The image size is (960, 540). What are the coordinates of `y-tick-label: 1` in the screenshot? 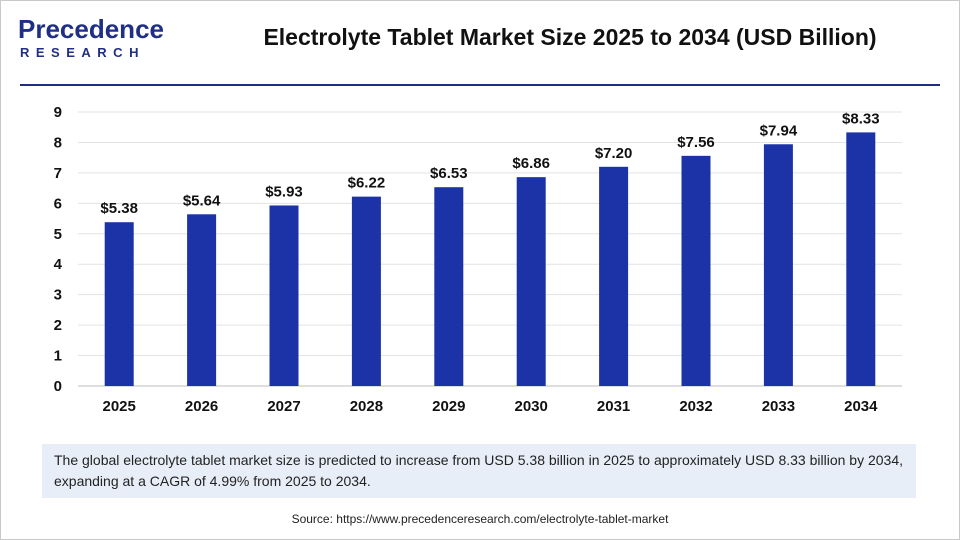 It's located at (58, 356).